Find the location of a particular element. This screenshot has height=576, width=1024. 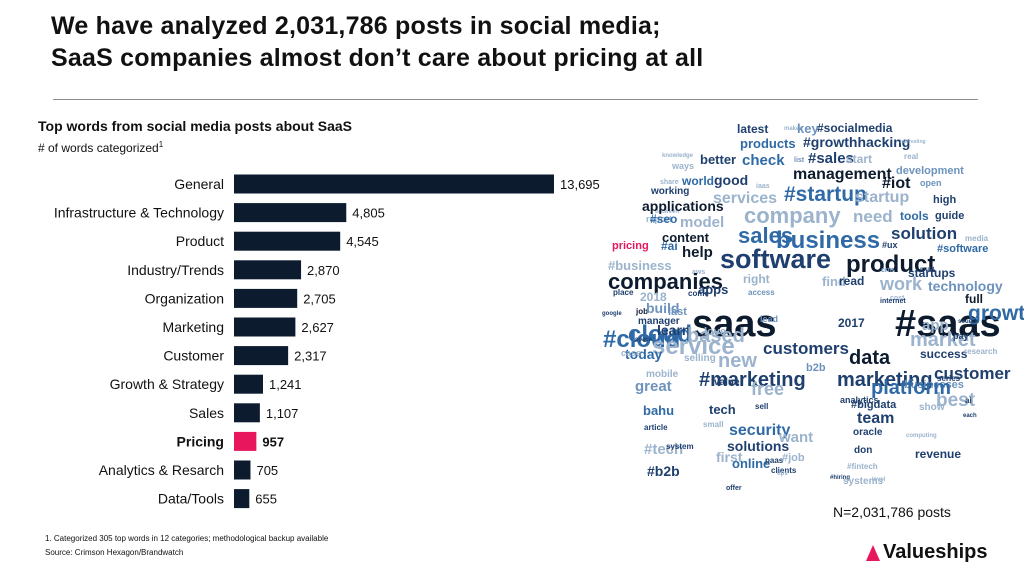

word-cloud-word: #software is located at coordinates (963, 249).